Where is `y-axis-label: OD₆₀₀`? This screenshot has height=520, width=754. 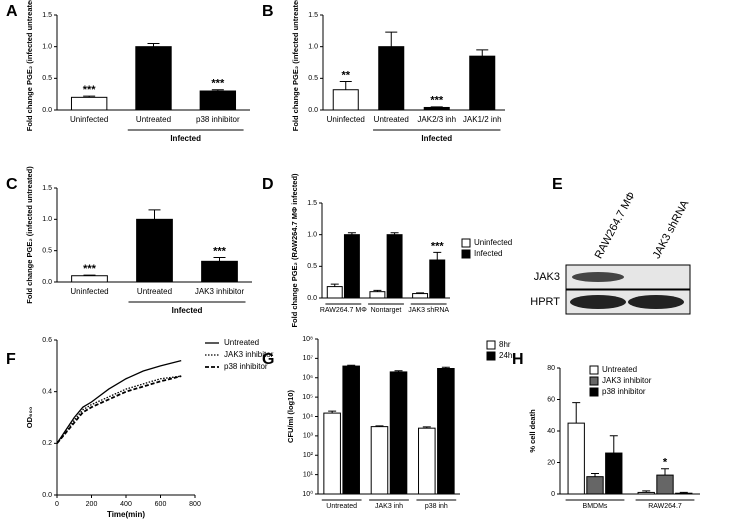
y-axis-label: OD₆₀₀ is located at coordinates (29, 417).